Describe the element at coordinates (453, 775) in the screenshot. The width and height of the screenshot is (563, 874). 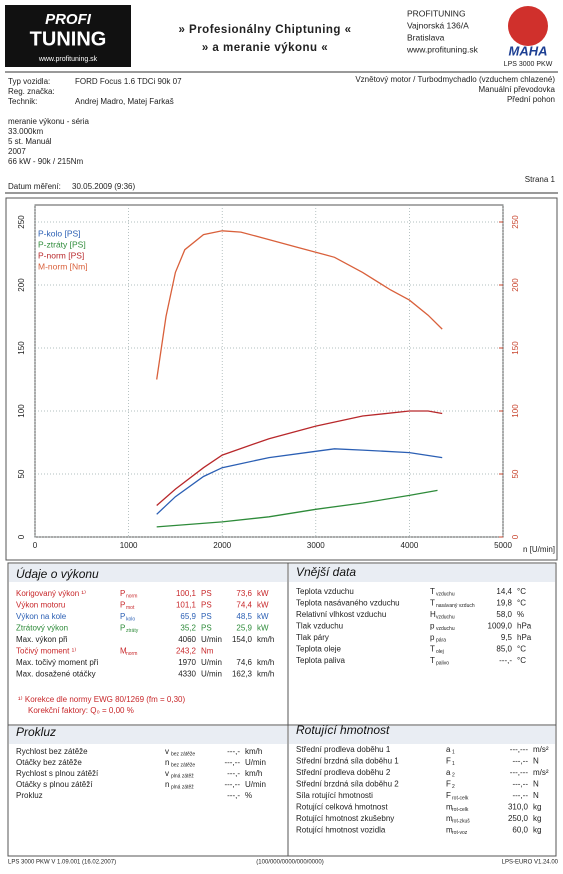
I see `symbol-sub: 2` at that location.